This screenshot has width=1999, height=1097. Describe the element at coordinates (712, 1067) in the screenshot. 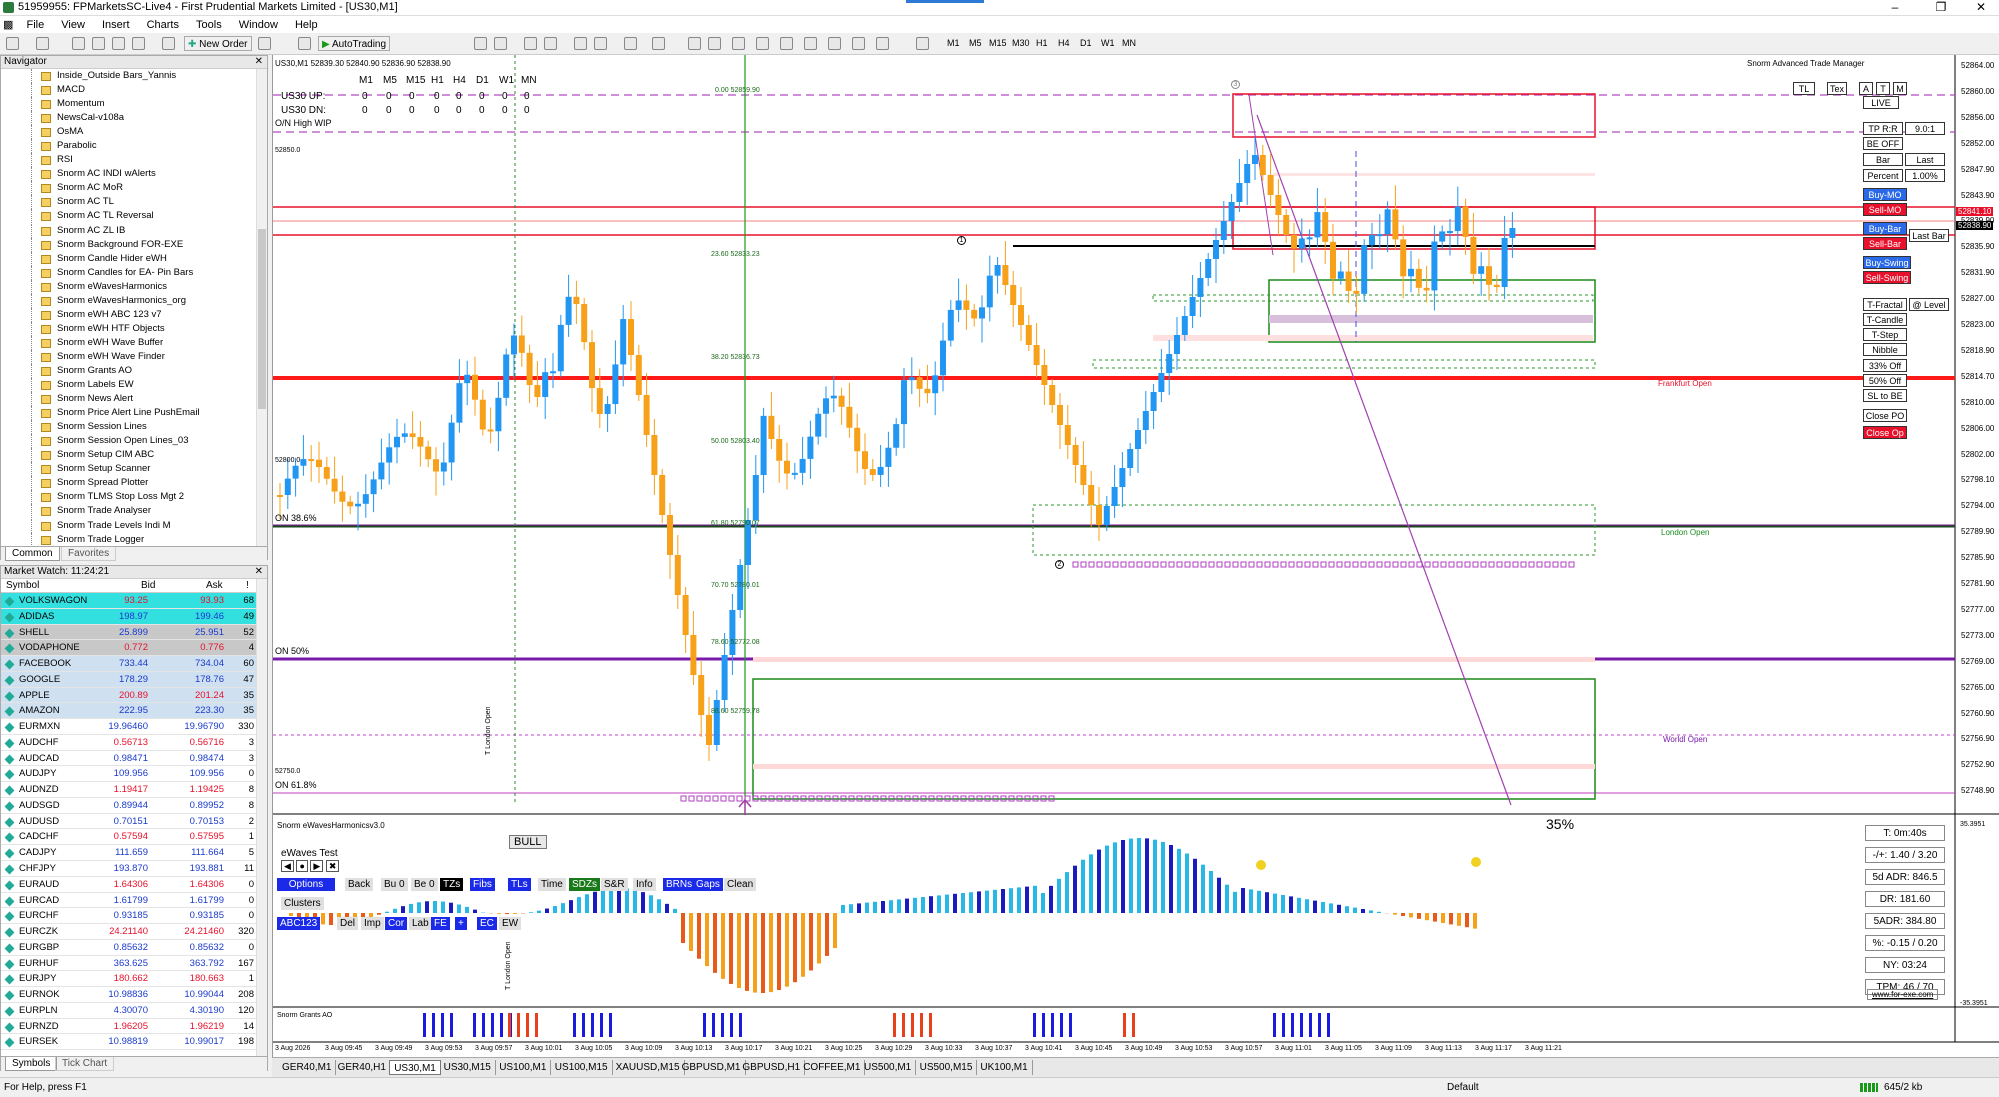

I see `chart-tab: GBPUSD,M1` at that location.